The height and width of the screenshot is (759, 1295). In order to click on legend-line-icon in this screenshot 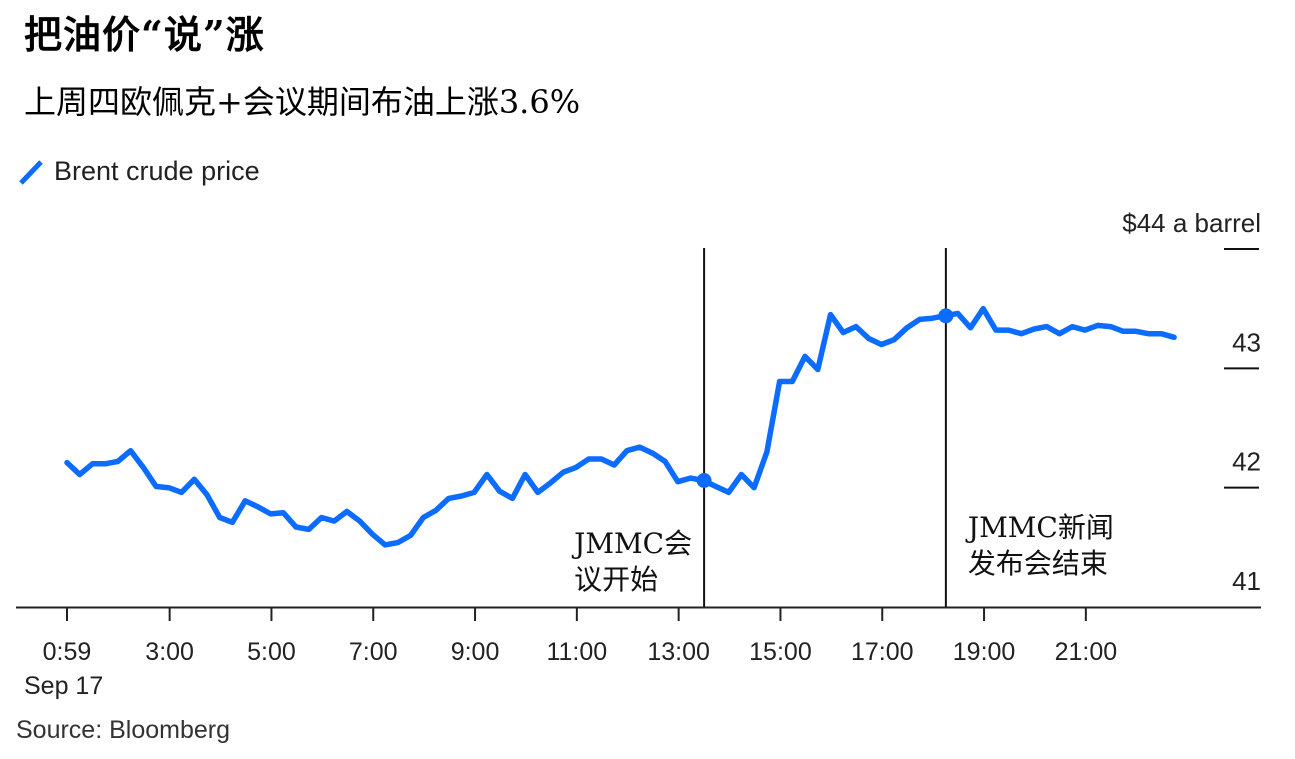, I will do `click(31, 172)`.